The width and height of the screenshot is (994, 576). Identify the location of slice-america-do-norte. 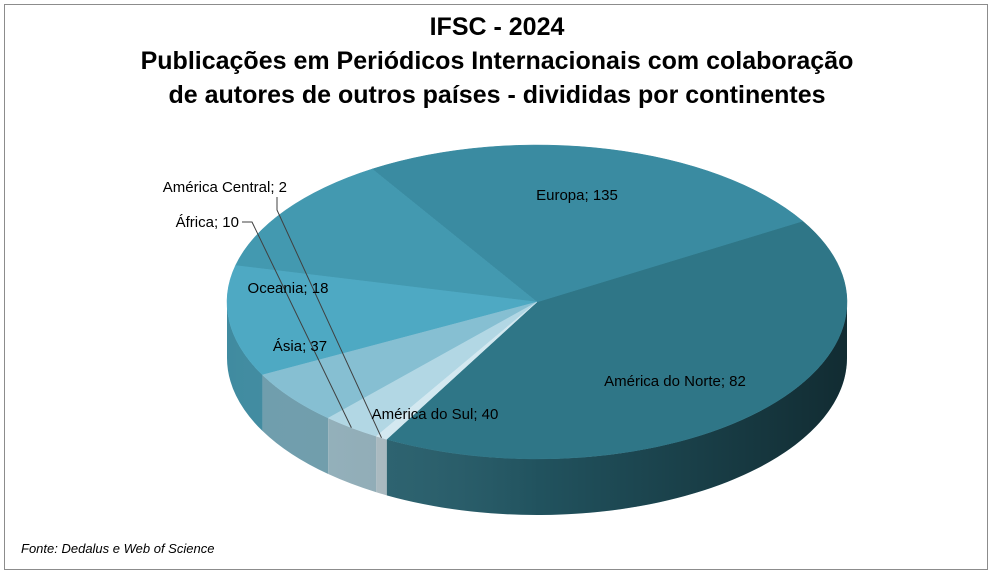
(587, 223).